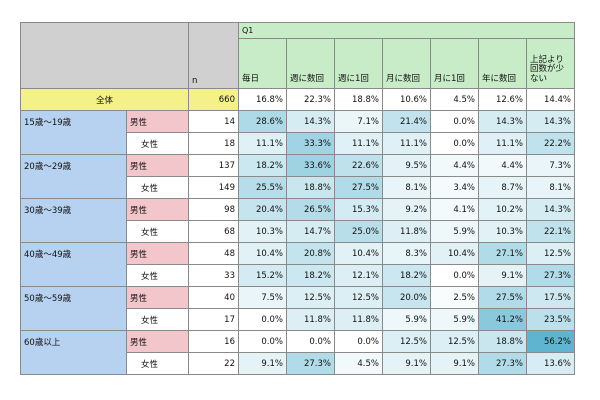 The image size is (600, 400). What do you see at coordinates (406, 253) in the screenshot?
I see `percentage-cell: 8.3%` at bounding box center [406, 253].